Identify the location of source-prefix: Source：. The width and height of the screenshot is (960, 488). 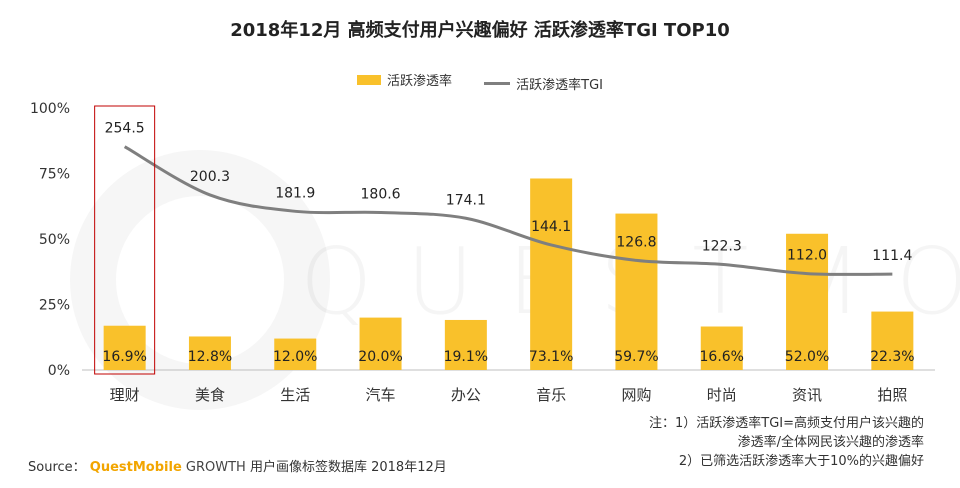
(57, 467).